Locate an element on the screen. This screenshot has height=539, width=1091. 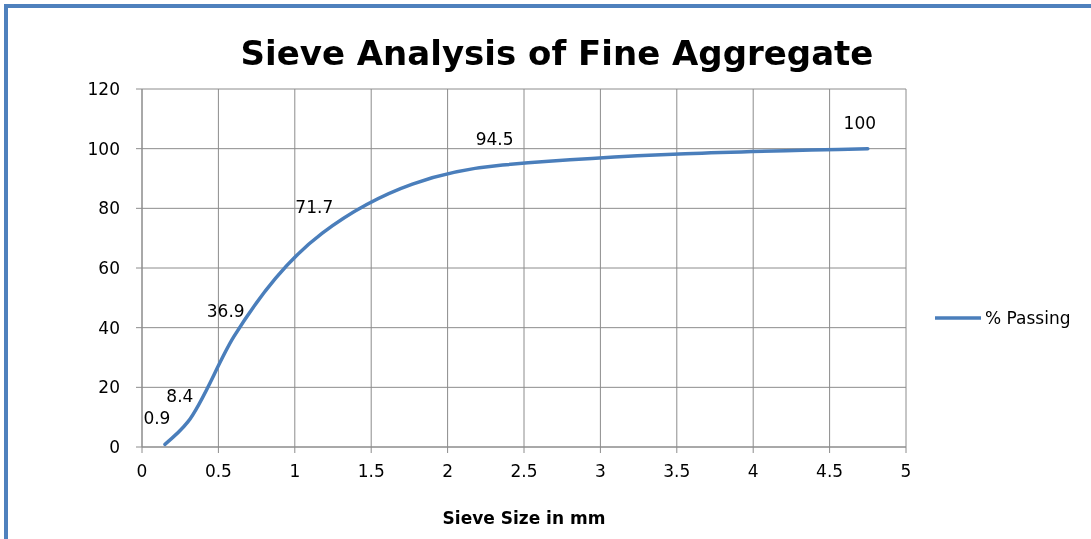
x-tick-label: 5 is located at coordinates (906, 471).